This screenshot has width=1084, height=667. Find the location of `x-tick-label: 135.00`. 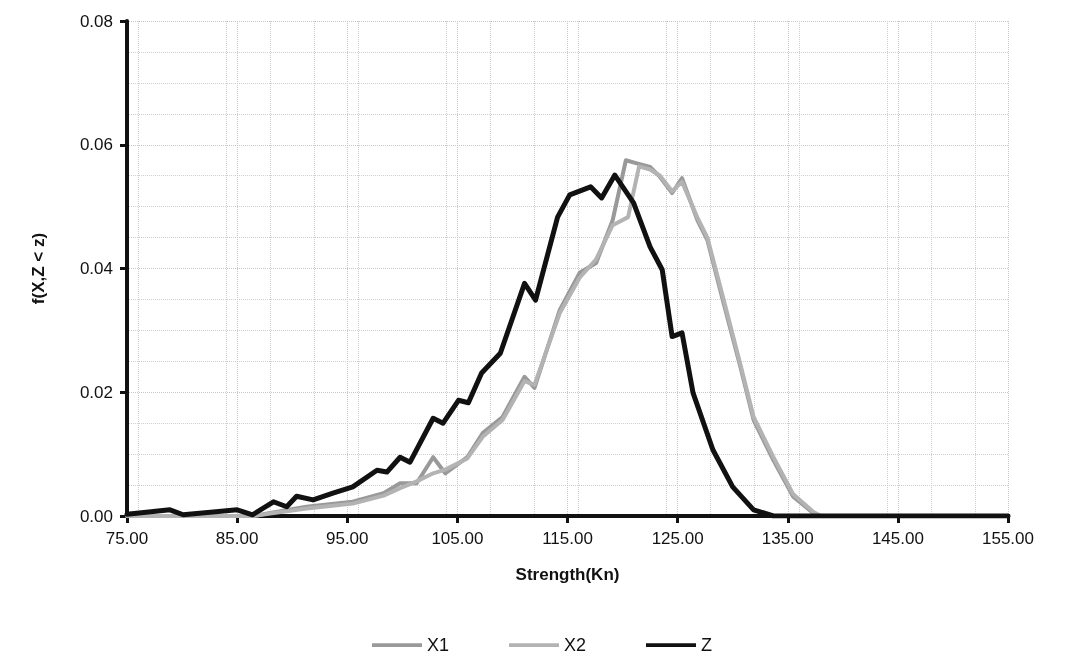

x-tick-label: 135.00 is located at coordinates (787, 538).